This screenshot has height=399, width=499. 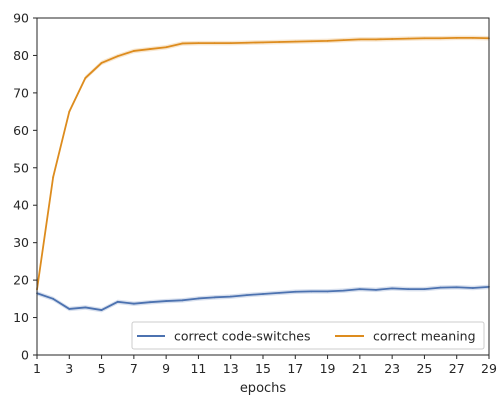 What do you see at coordinates (328, 368) in the screenshot?
I see `x-tick-label: 19` at bounding box center [328, 368].